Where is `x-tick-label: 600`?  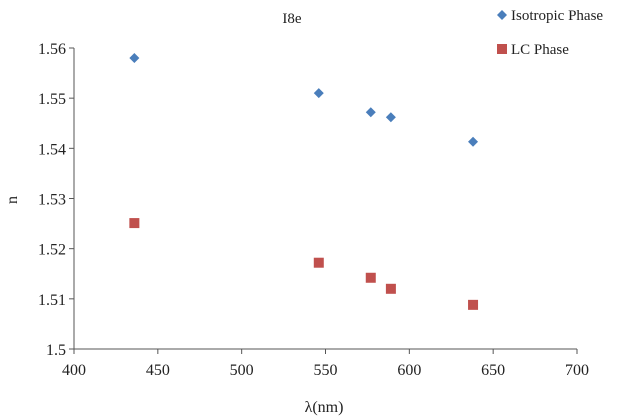 x-tick-label: 600 is located at coordinates (409, 370).